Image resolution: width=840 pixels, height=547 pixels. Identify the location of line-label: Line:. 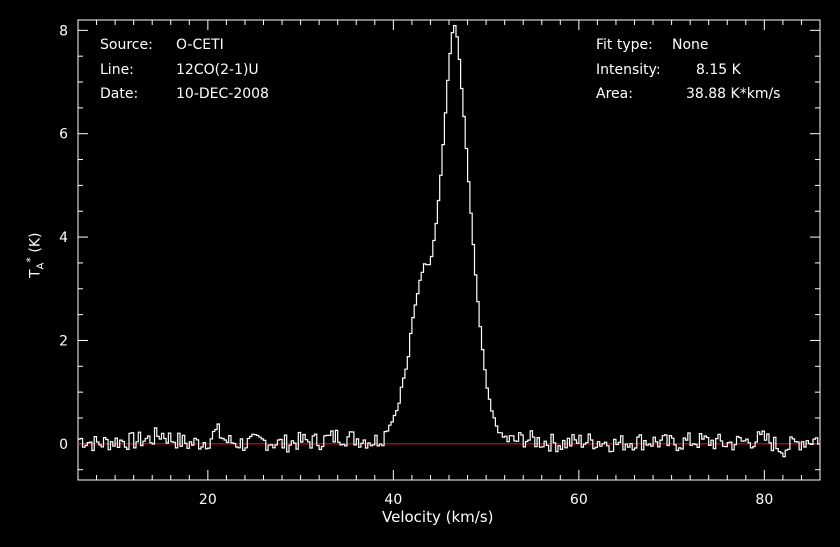
(117, 70).